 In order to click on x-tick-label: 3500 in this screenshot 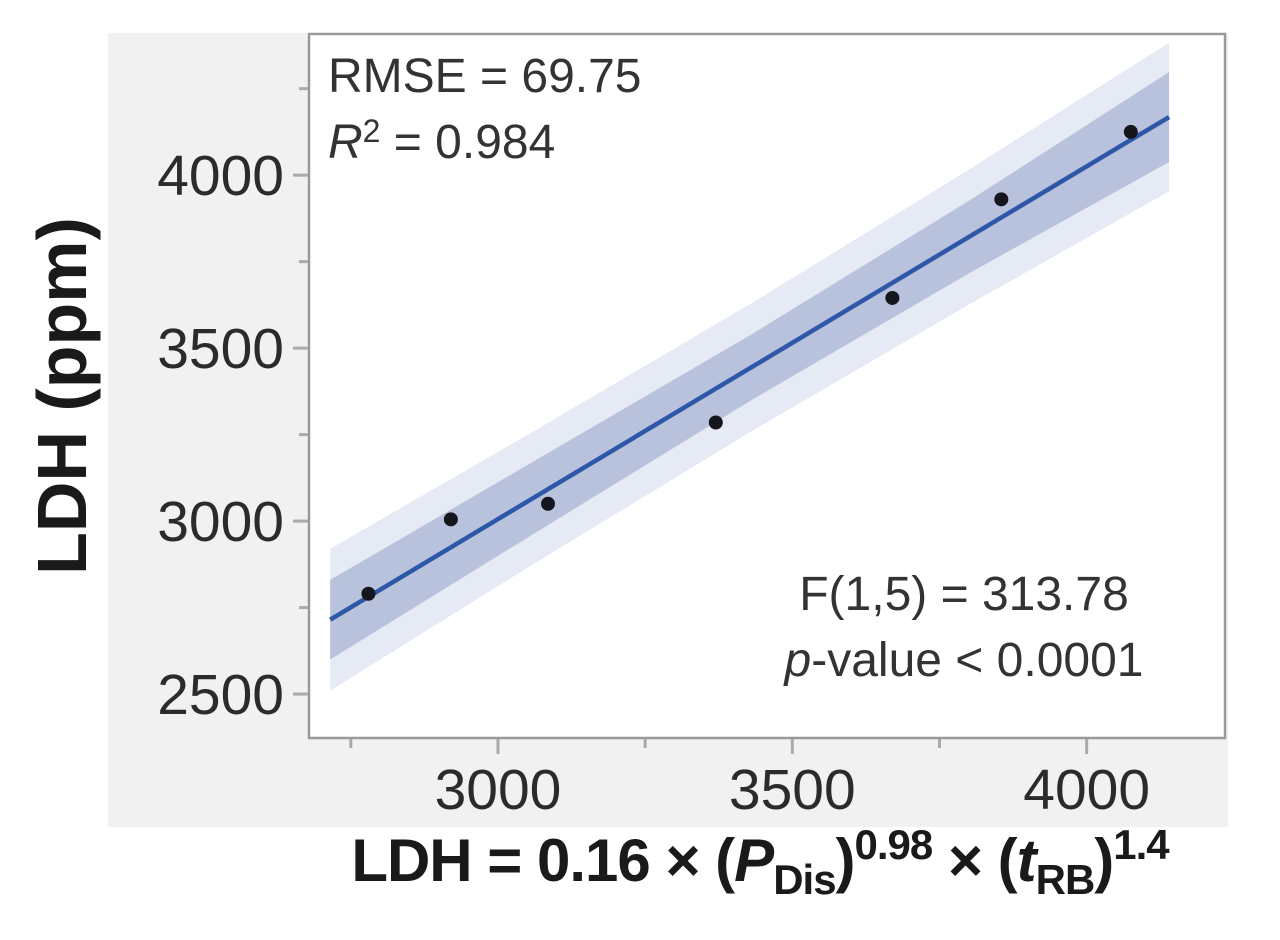, I will do `click(792, 790)`.